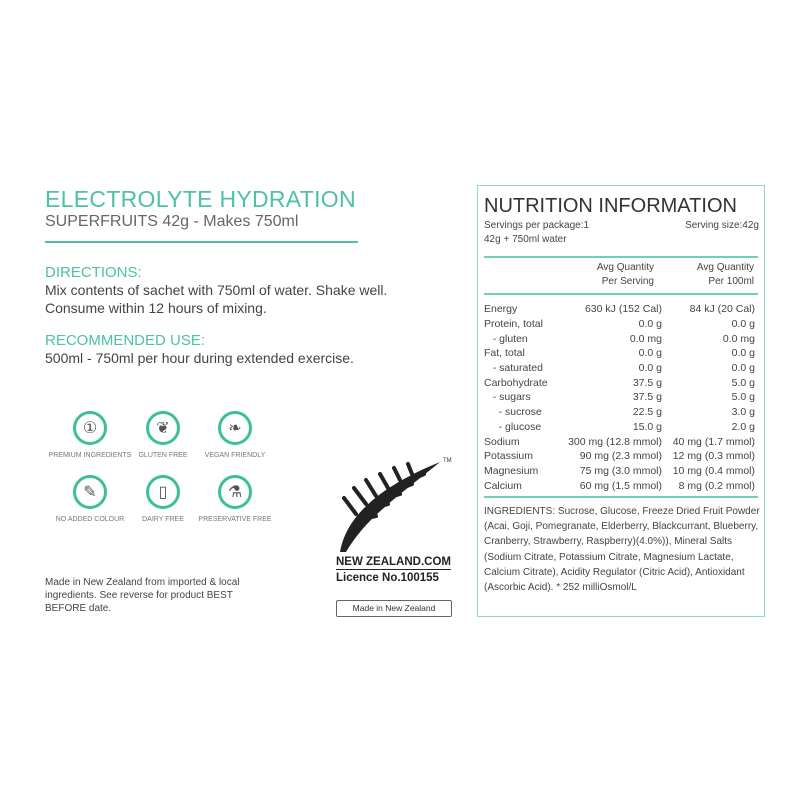 This screenshot has height=800, width=800. I want to click on nutrition-row: Carbohydrate 37.5 g 5.0 g, so click(619, 382).